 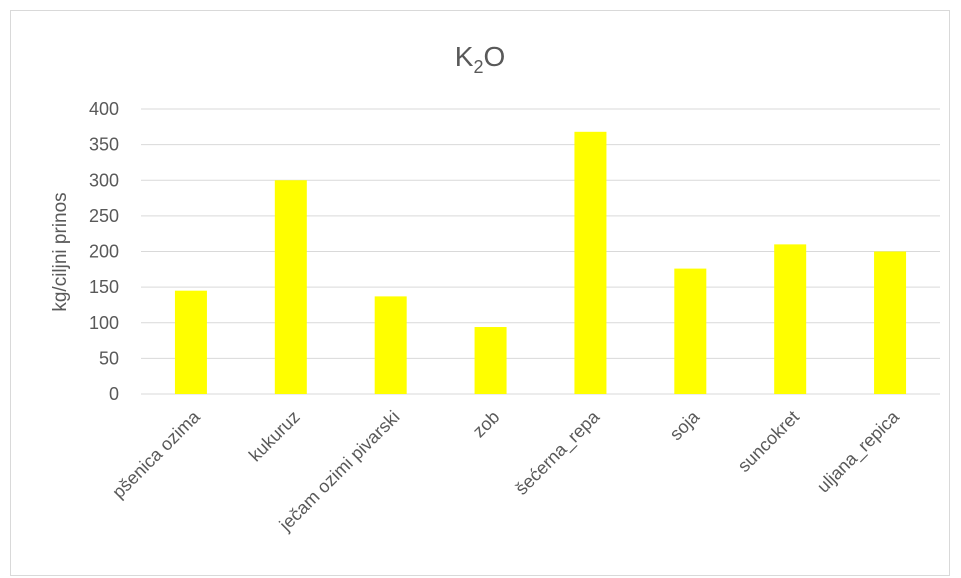 I want to click on y-tick-label: 300, so click(x=104, y=180).